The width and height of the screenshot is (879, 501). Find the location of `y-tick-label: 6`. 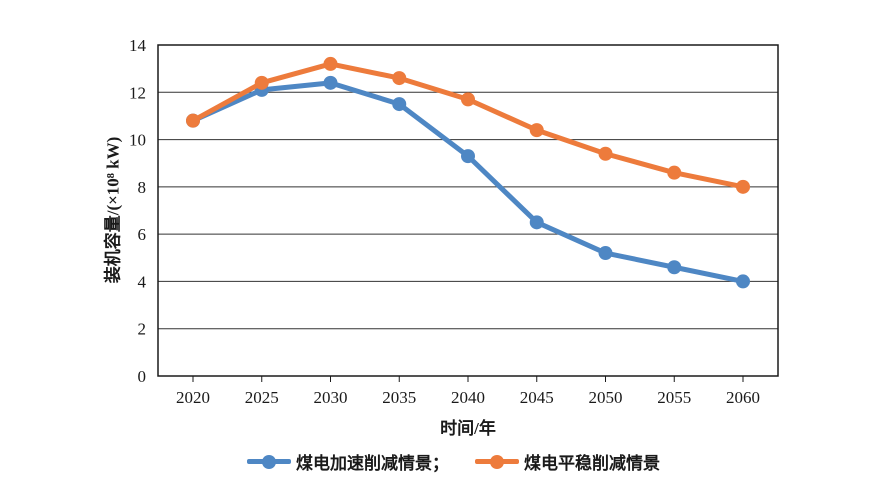

y-tick-label: 6 is located at coordinates (142, 234).